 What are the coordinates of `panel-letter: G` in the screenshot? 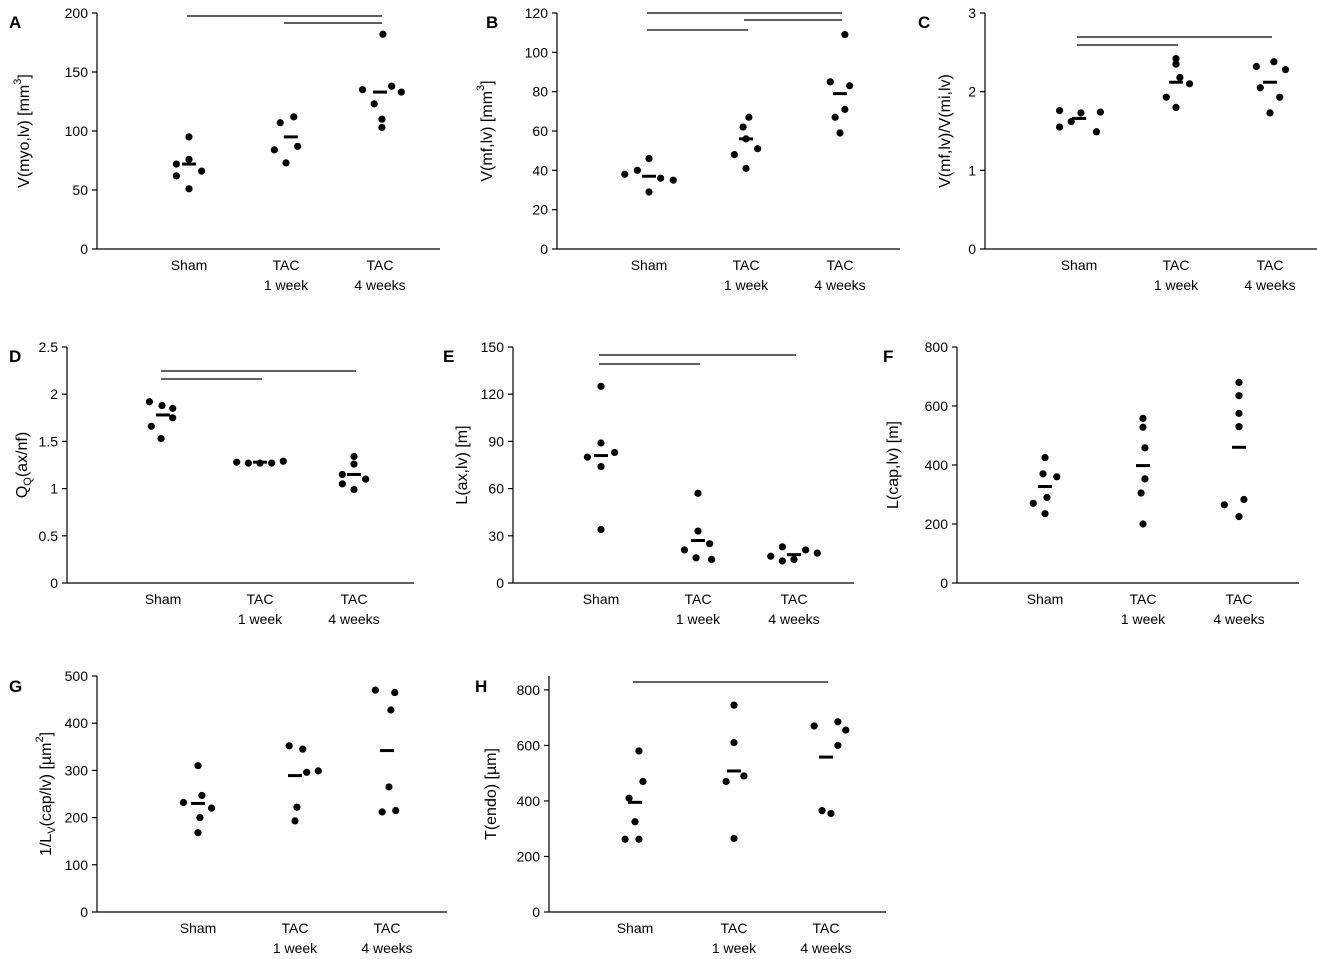 It's located at (15, 686).